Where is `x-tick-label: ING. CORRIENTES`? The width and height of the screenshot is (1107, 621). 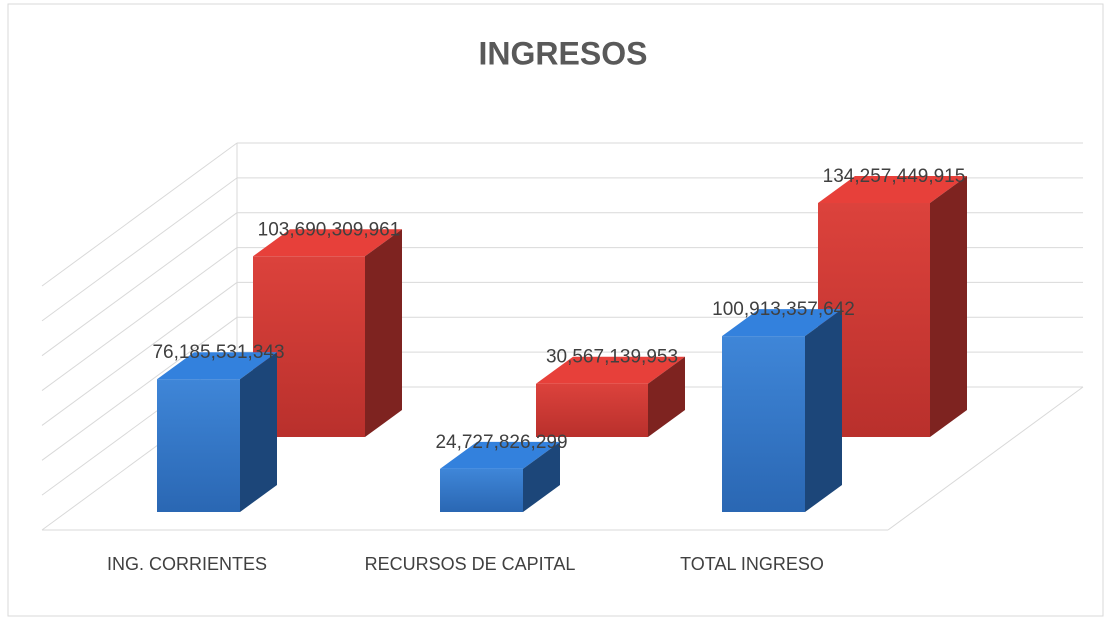
x-tick-label: ING. CORRIENTES is located at coordinates (187, 564).